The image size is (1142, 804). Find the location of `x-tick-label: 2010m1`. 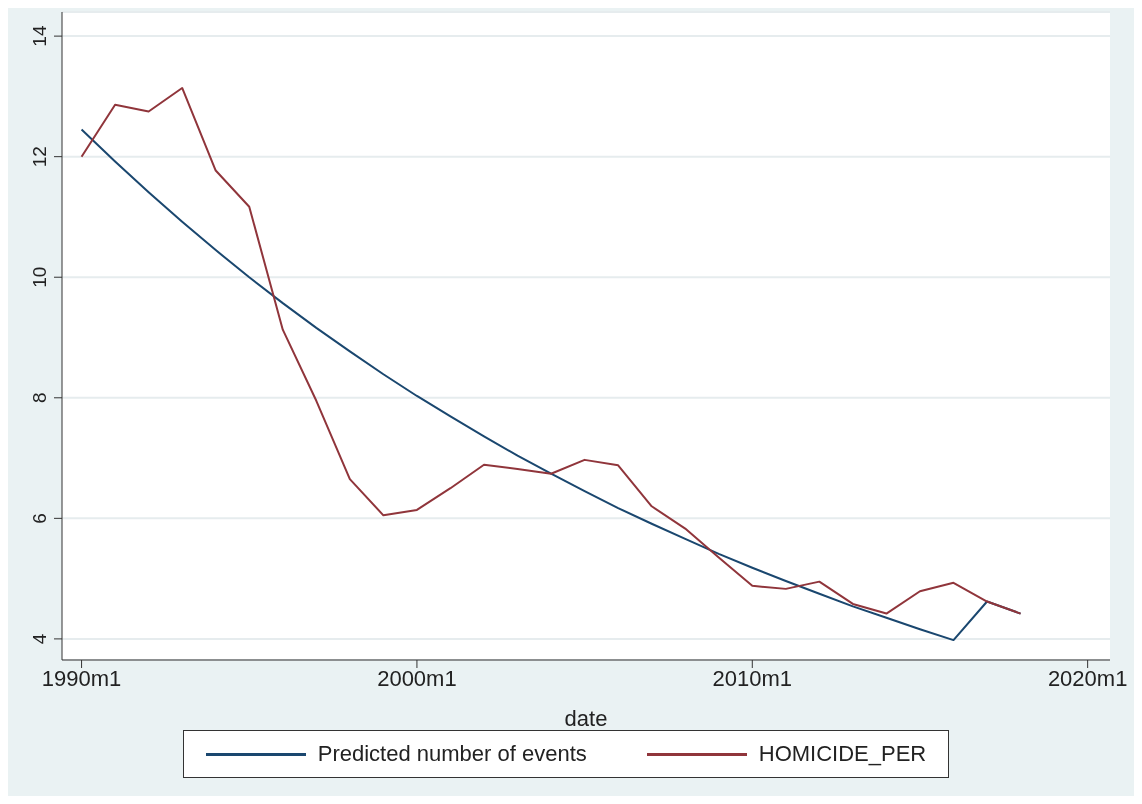

x-tick-label: 2010m1 is located at coordinates (752, 678).